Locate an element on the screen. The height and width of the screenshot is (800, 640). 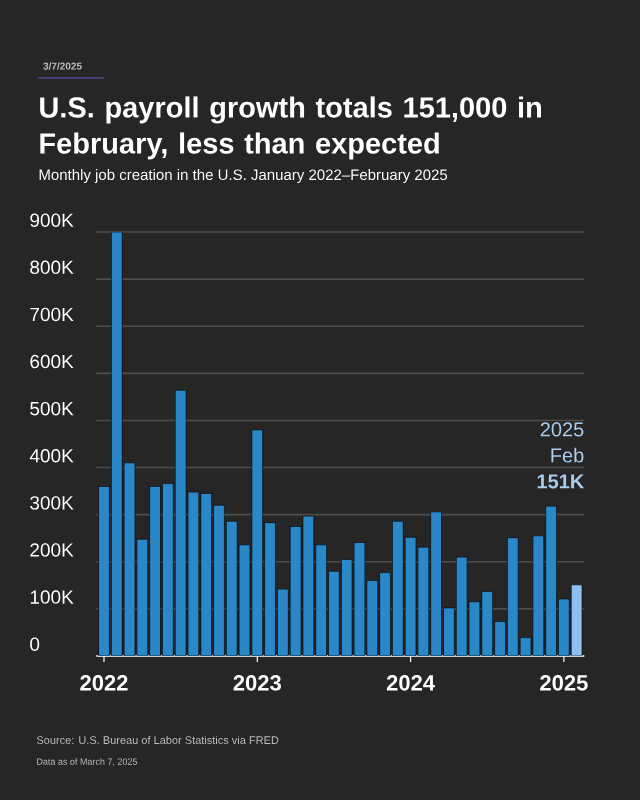
y-tick-label: 900K is located at coordinates (52, 220).